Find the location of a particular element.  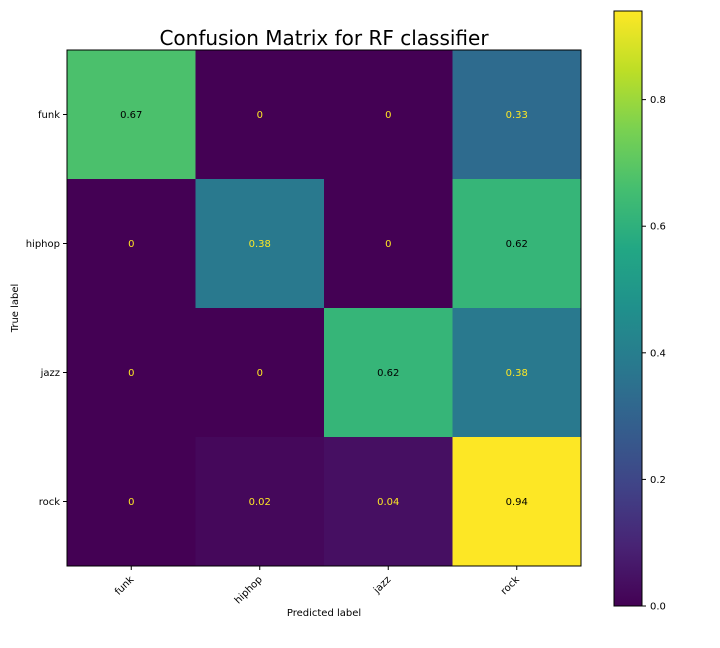

cell-value-label: 0.02 is located at coordinates (260, 502).